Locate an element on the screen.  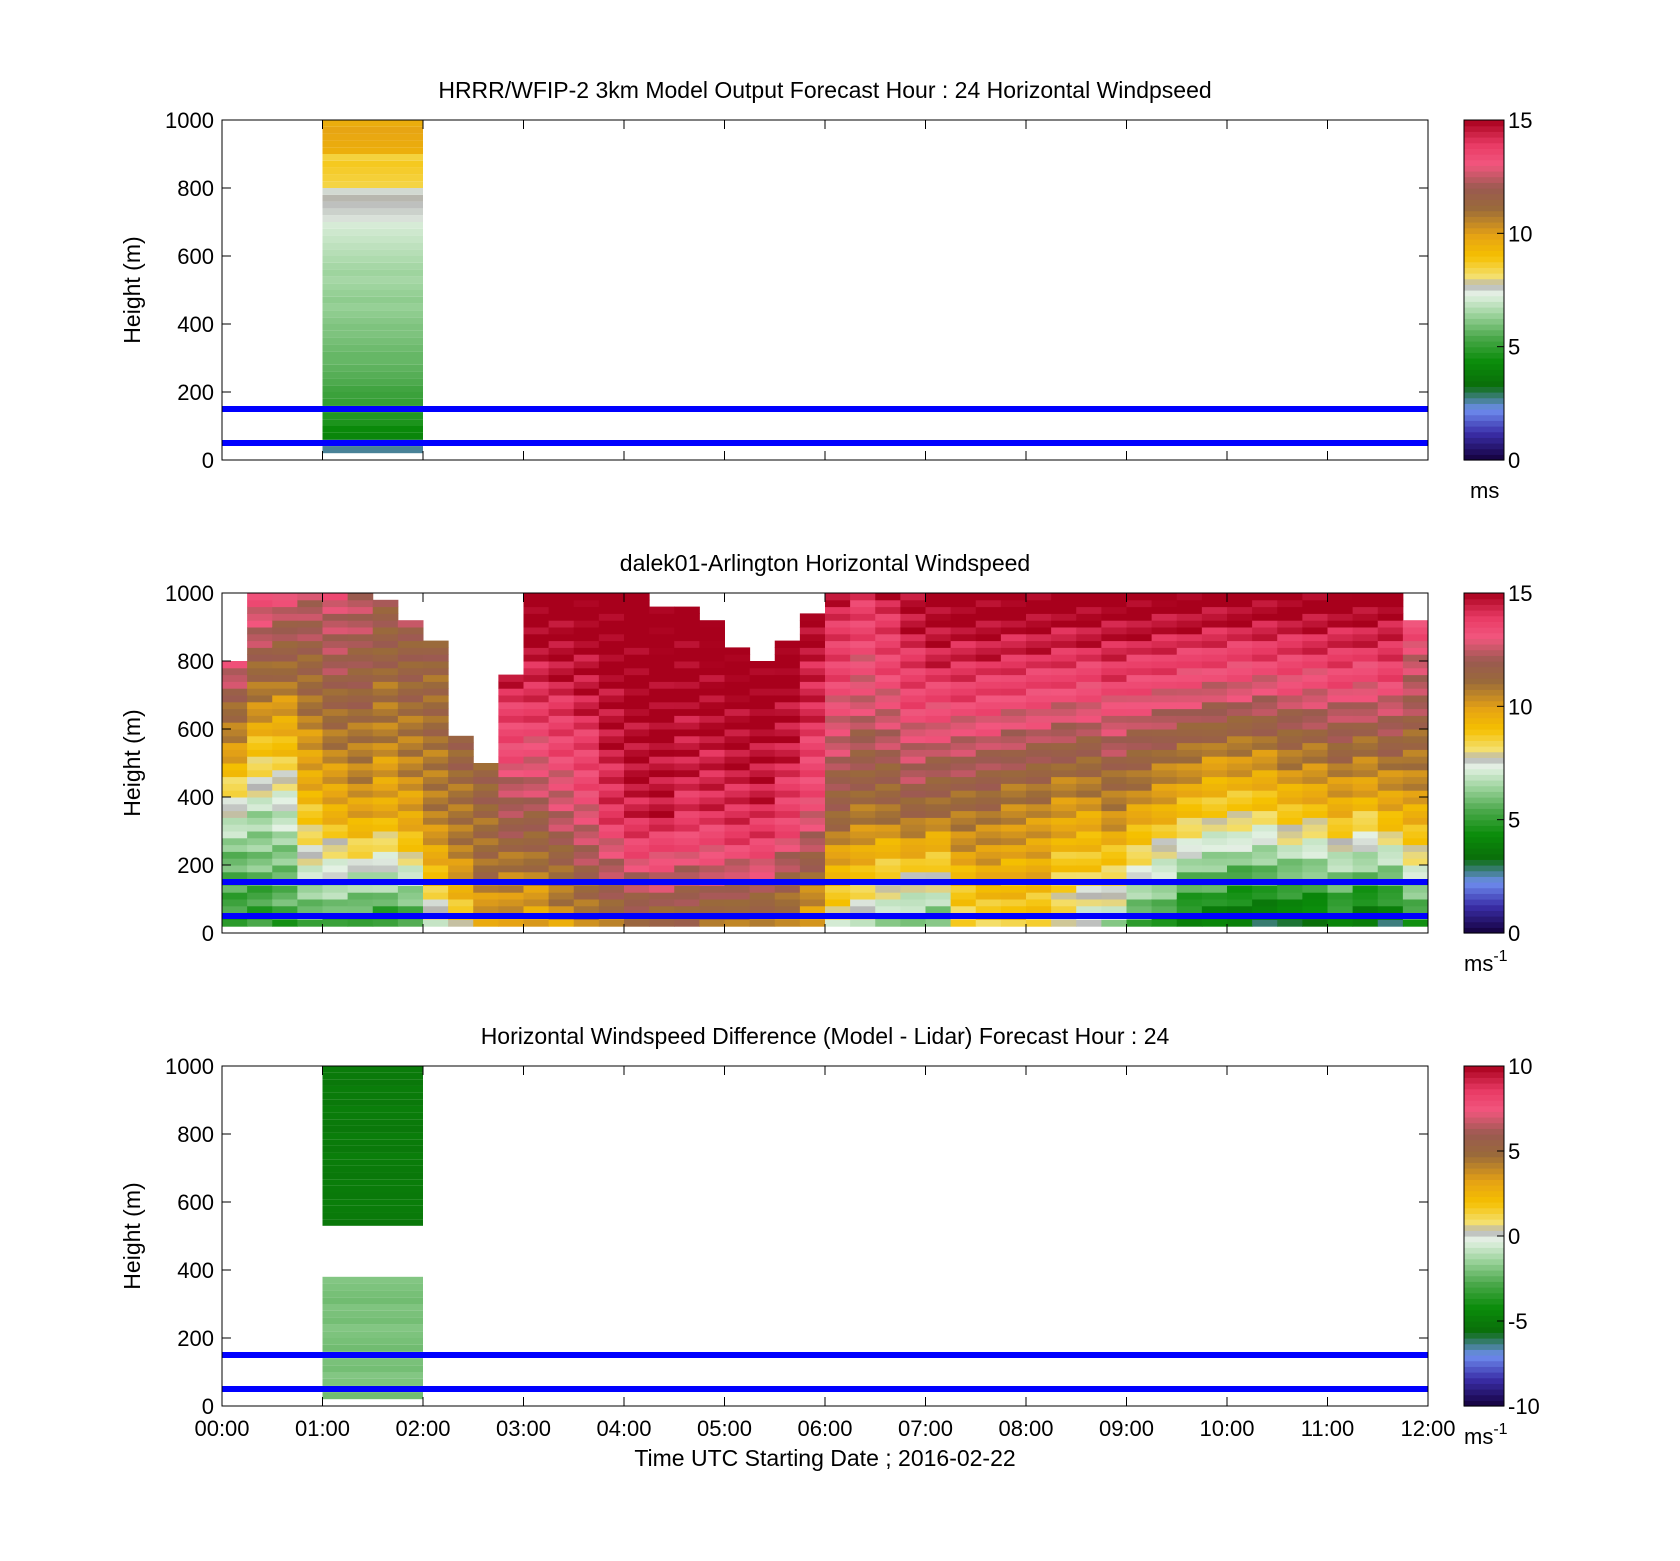
y-tick-label: 1000 is located at coordinates (189, 120).